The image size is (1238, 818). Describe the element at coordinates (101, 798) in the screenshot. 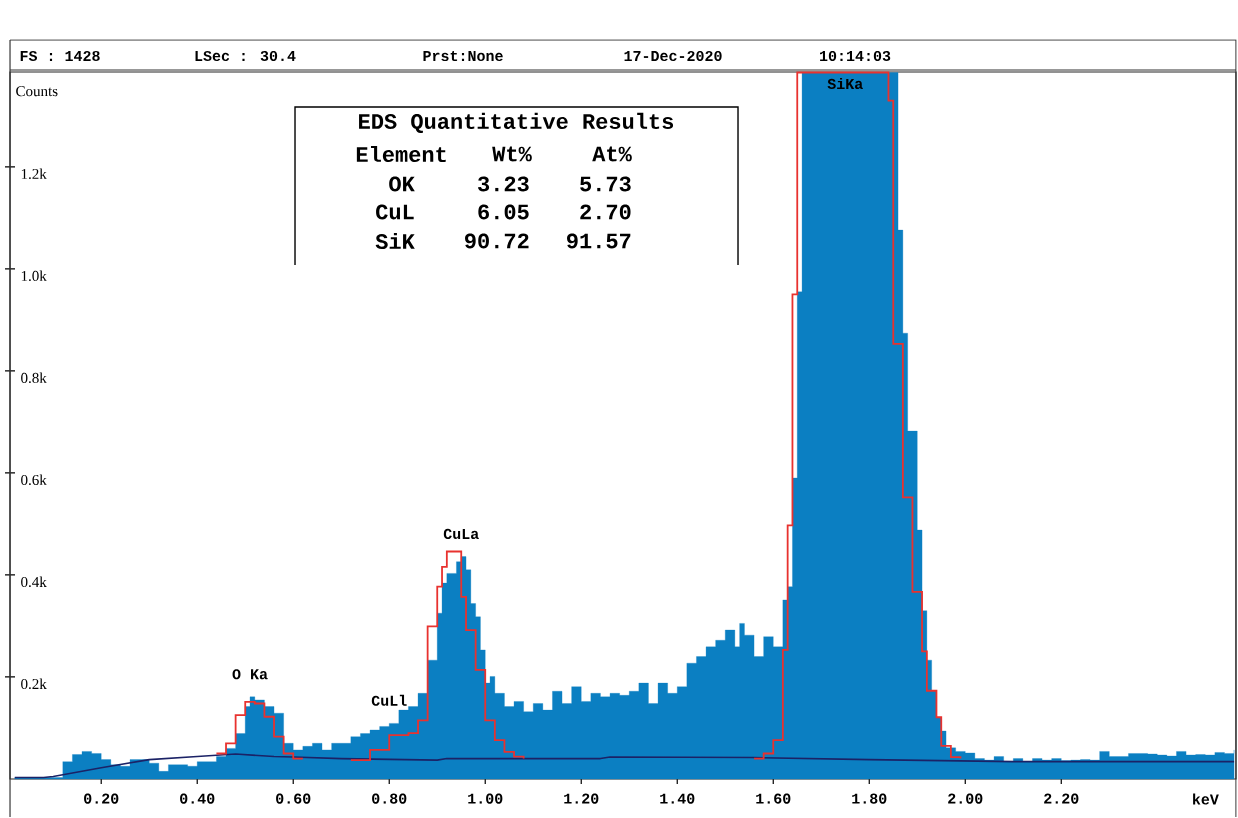

I see `x-tick-label: 0.20` at that location.